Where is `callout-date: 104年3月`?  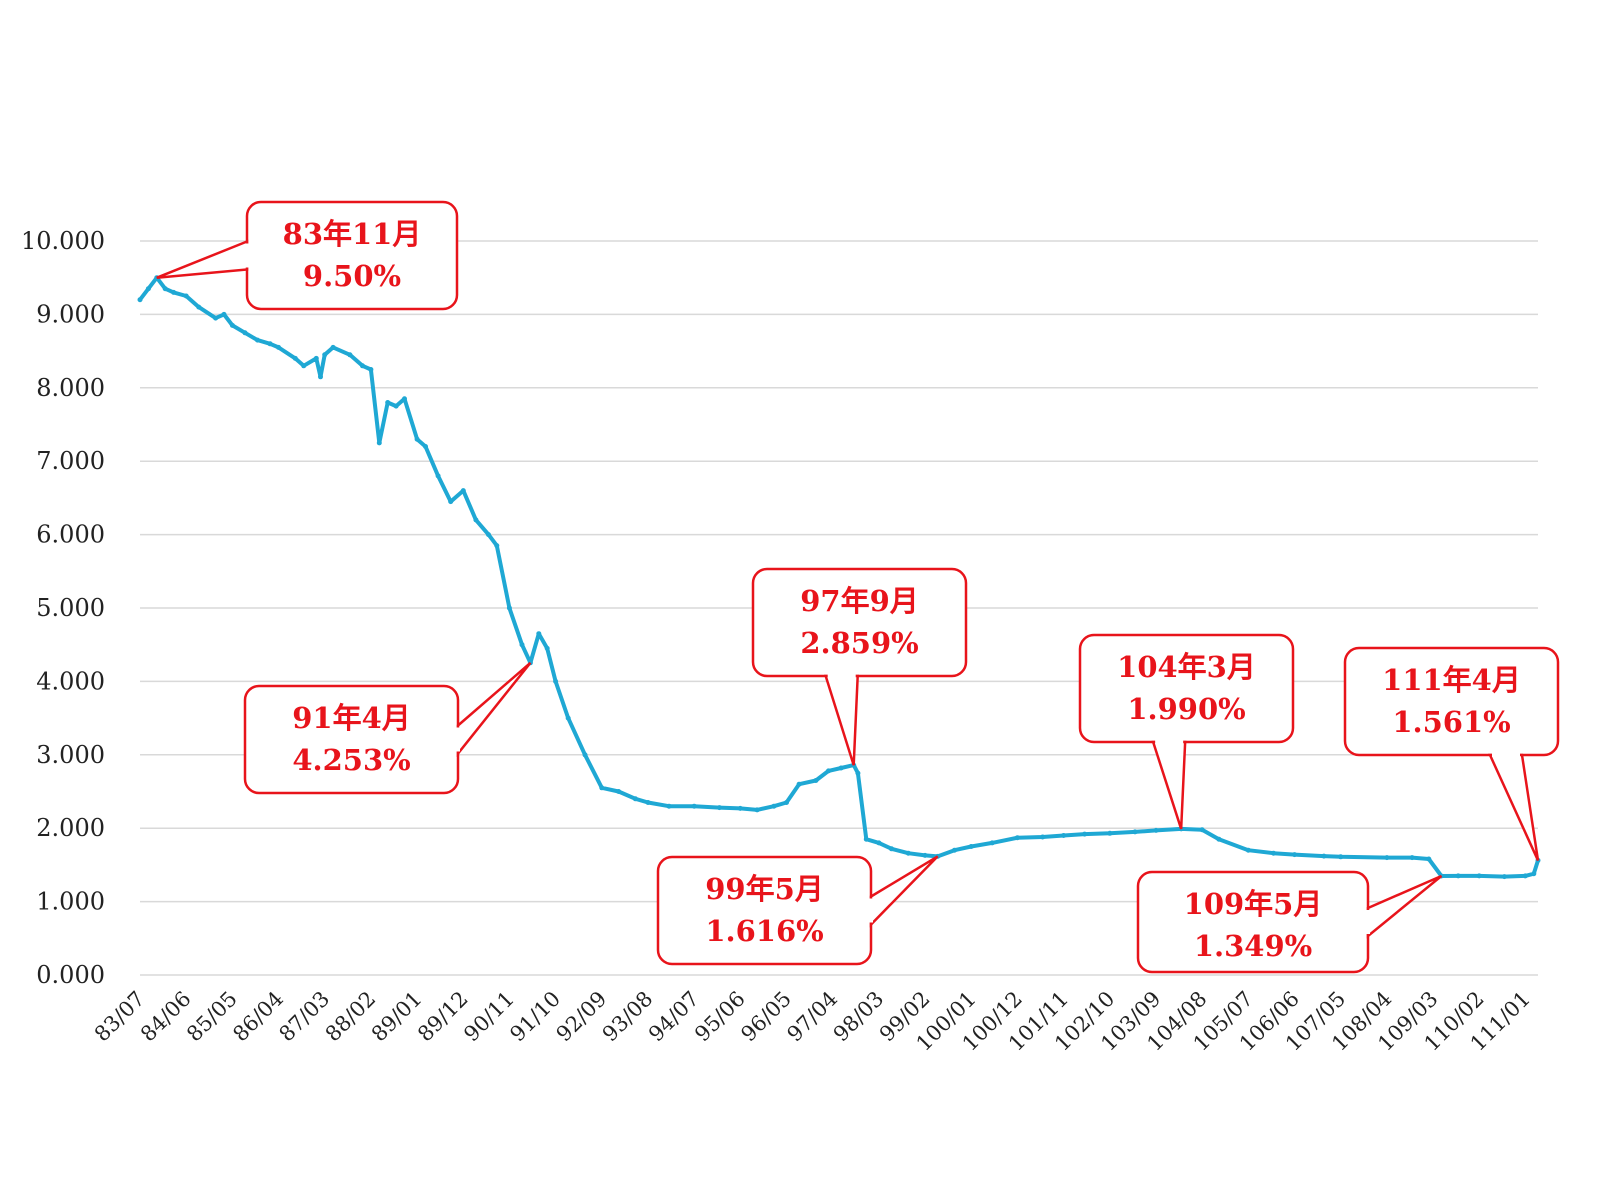 callout-date: 104年3月 is located at coordinates (1186, 667).